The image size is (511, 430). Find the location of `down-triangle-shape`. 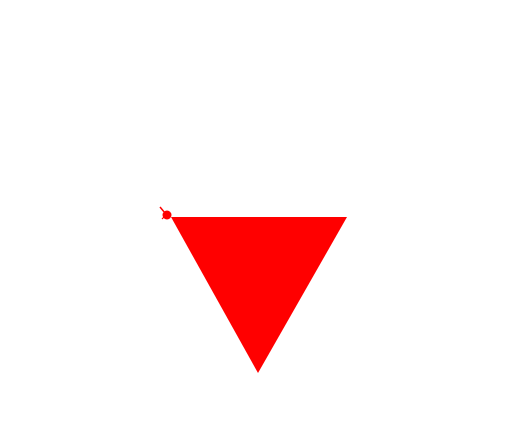

down-triangle-shape is located at coordinates (259, 295).